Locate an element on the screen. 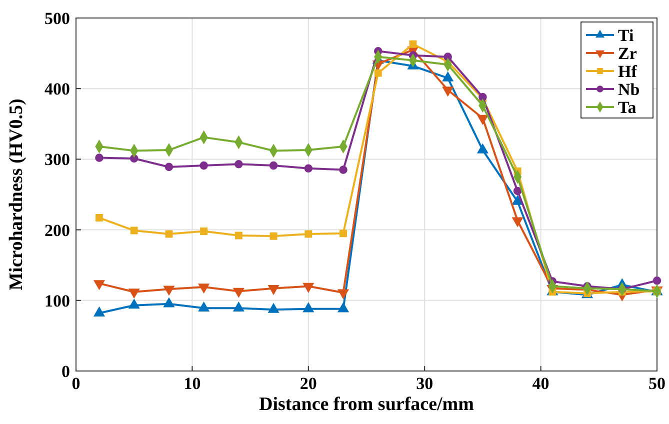  x-tick-label: 30 is located at coordinates (425, 383).